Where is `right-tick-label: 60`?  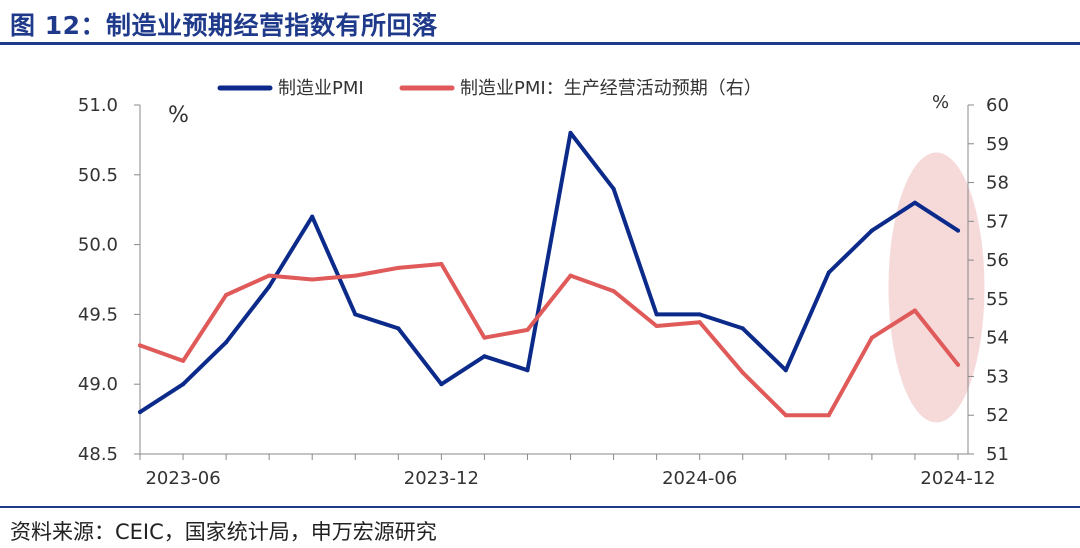
right-tick-label: 60 is located at coordinates (997, 105).